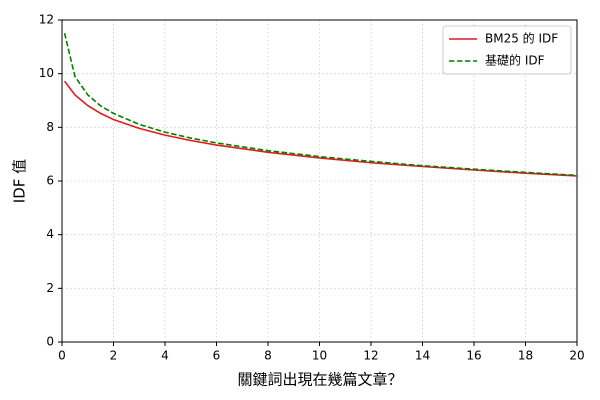 The width and height of the screenshot is (600, 400). Describe the element at coordinates (515, 60) in the screenshot. I see `legend-label: 基礎的 IDF` at that location.